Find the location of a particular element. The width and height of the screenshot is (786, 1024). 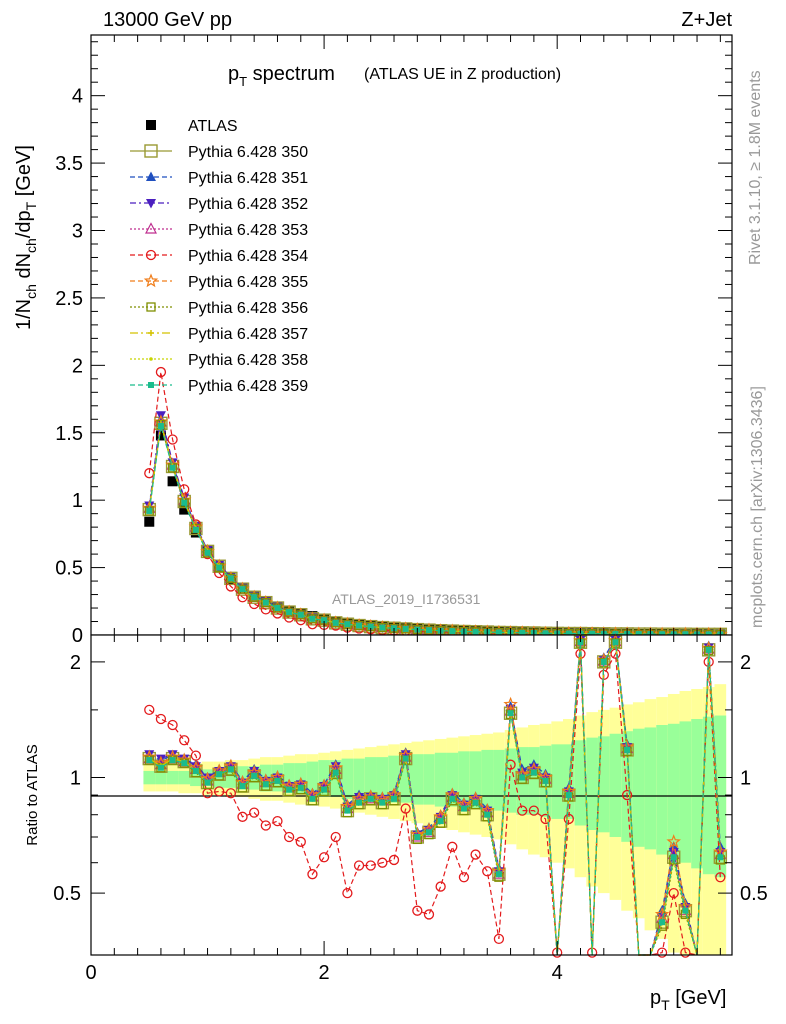

mcplots-label: mcplots.cern.ch [arXiv:1306.3436] is located at coordinates (757, 507).